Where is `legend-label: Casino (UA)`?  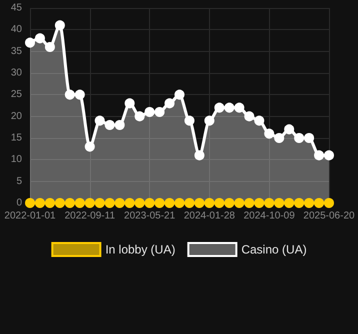
legend-label: Casino (UA) is located at coordinates (274, 249).